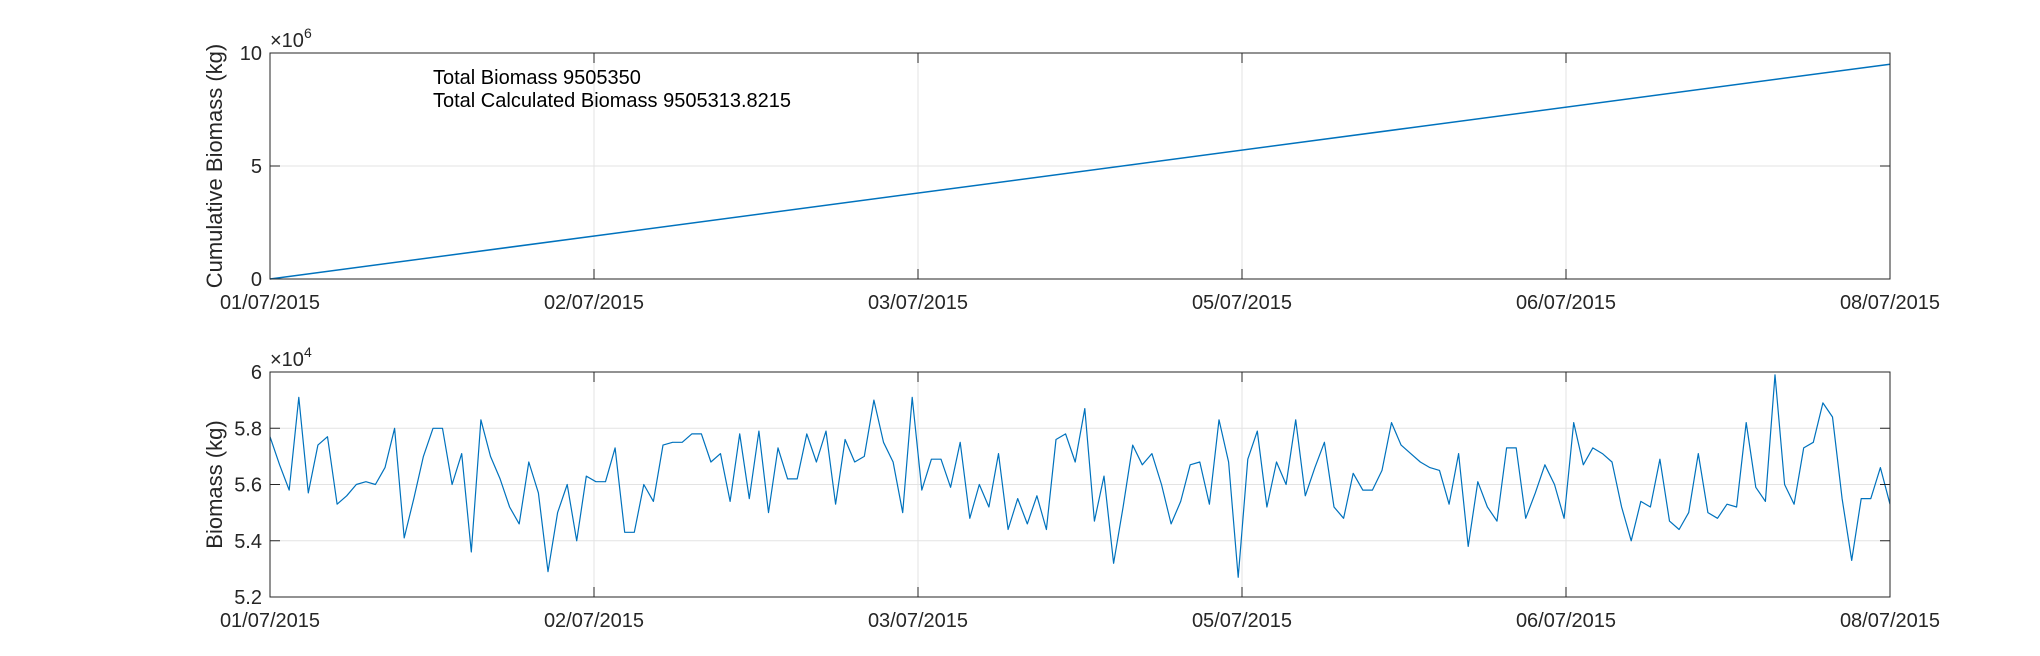 This screenshot has width=2040, height=656. Describe the element at coordinates (612, 101) in the screenshot. I see `total-calculated-biomass-annotation: Total Calculated Biomass 9505313.8215` at that location.